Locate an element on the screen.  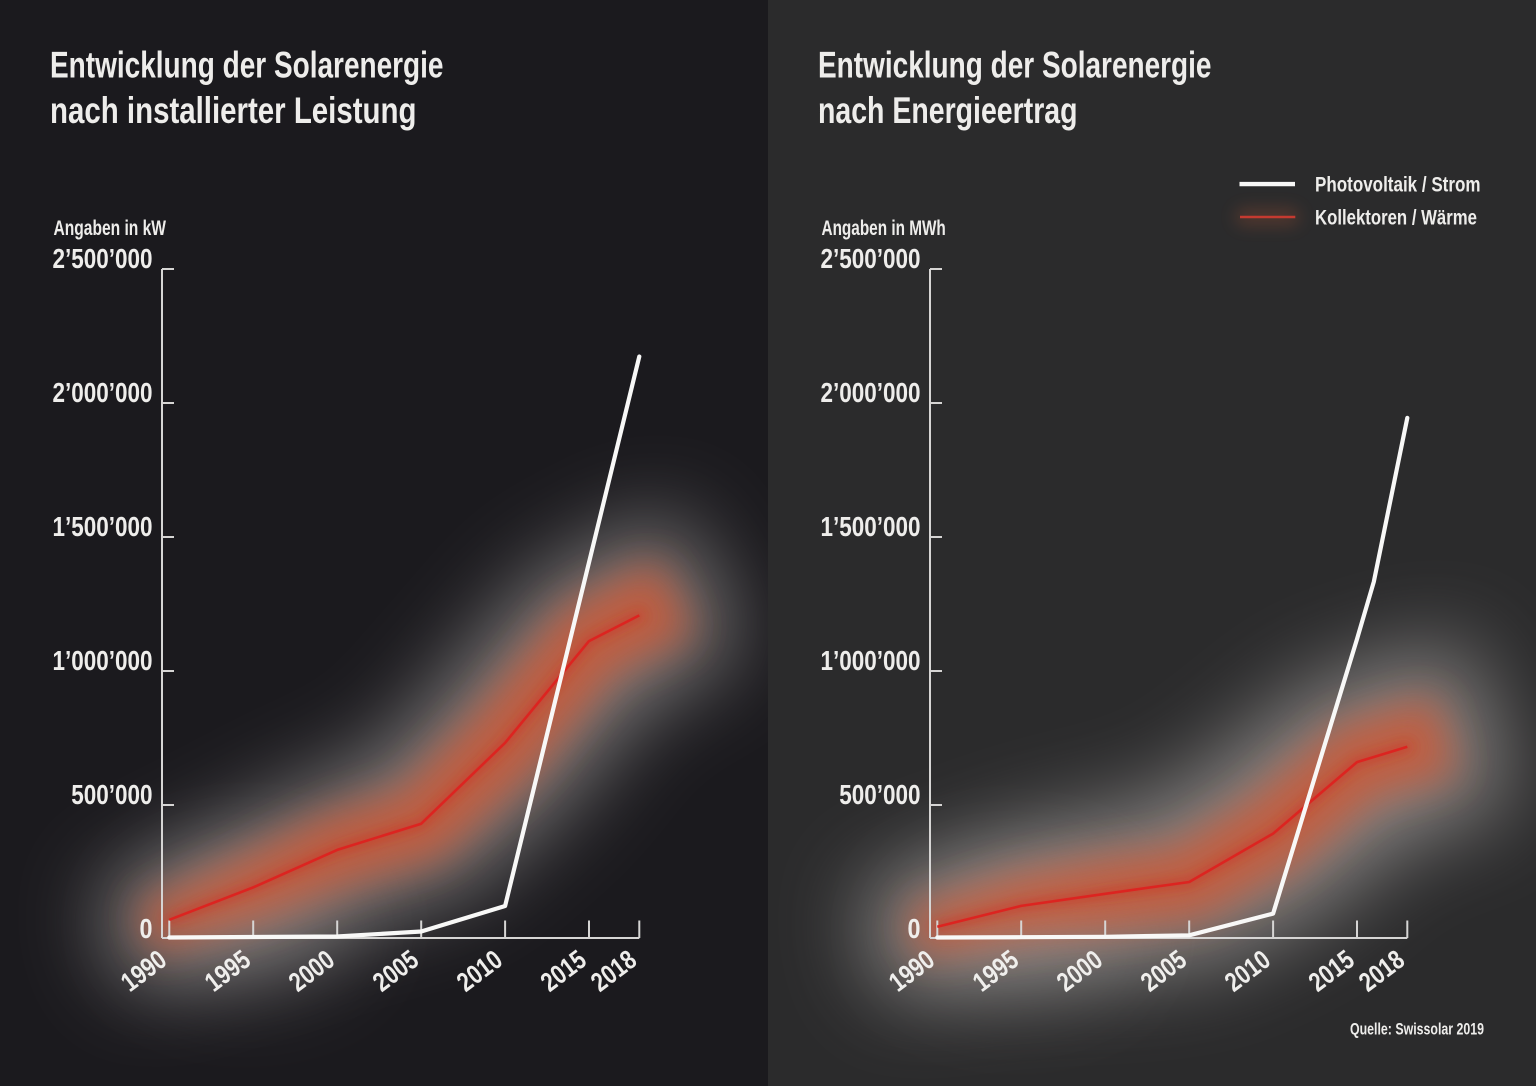
svg-text: nach installierter Leistung is located at coordinates (233, 110).